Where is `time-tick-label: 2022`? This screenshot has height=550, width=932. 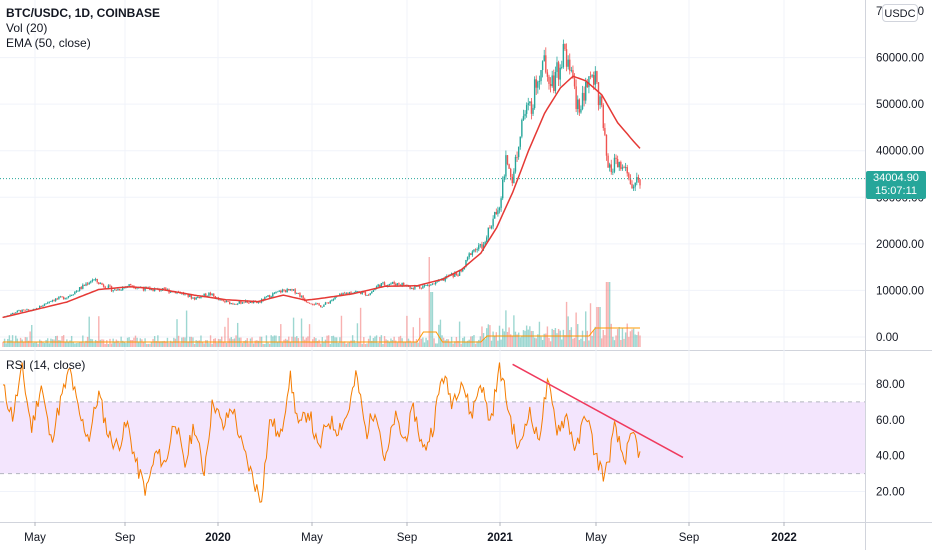
time-tick-label: 2022 is located at coordinates (784, 538).